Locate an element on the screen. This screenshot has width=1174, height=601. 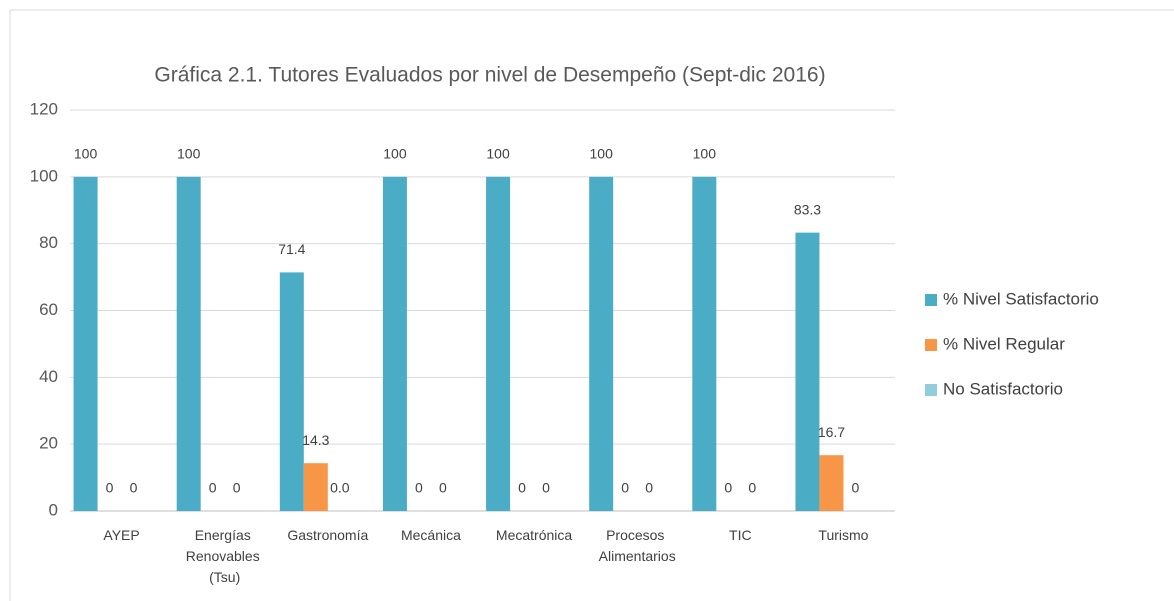
x-tick-label: Turismo is located at coordinates (843, 535).